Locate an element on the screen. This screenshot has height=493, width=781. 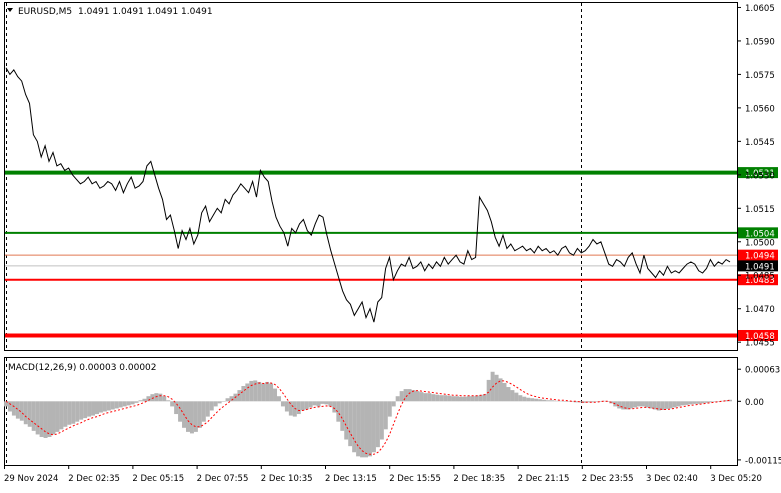
chart-header: EURUSD,M5 1.0491 1.0491 1.0491 1.0491 is located at coordinates (110, 12).